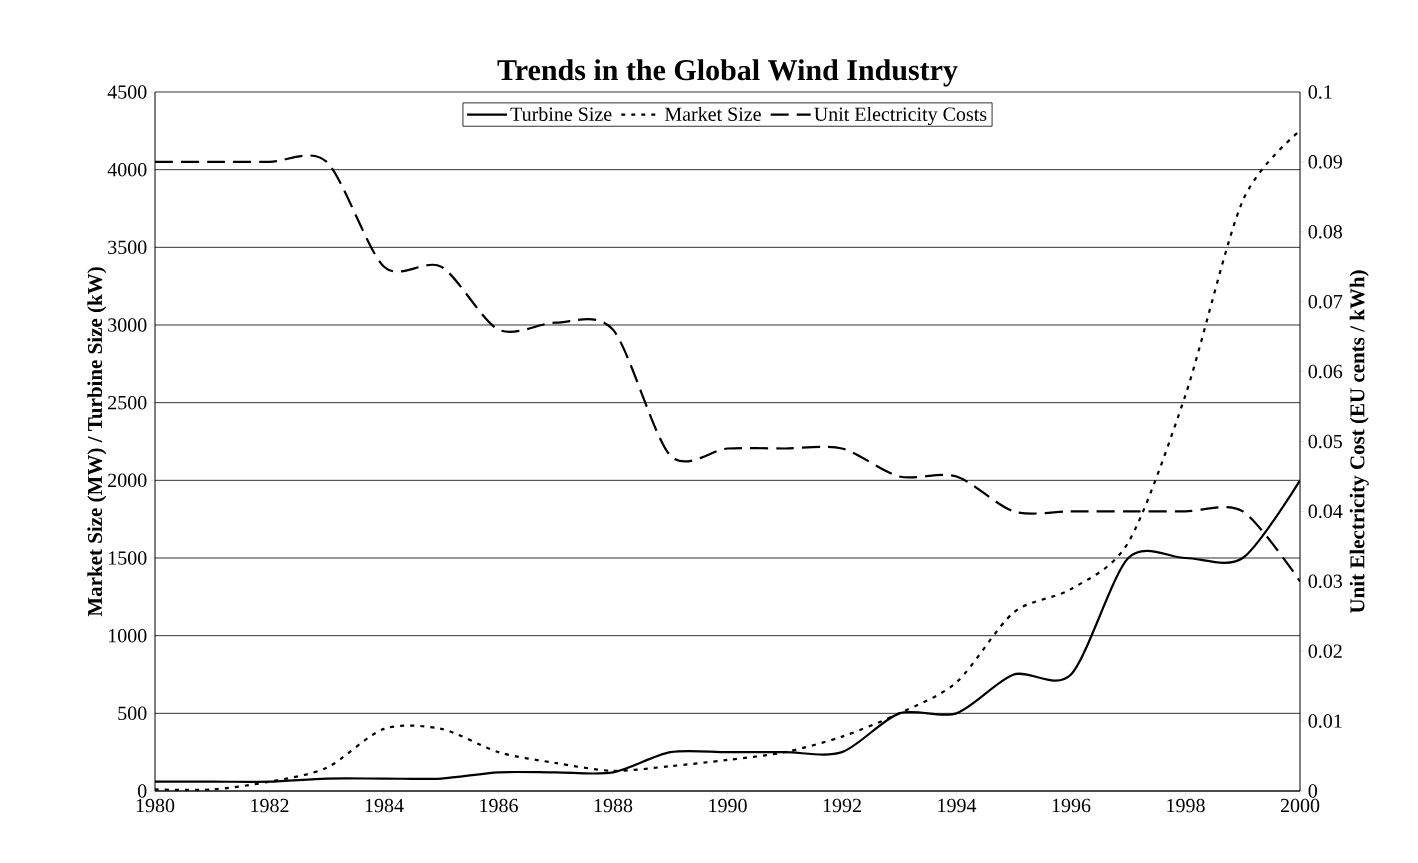 Image resolution: width=1418 pixels, height=863 pixels. I want to click on y2-tick-label: 0.06, so click(1325, 371).